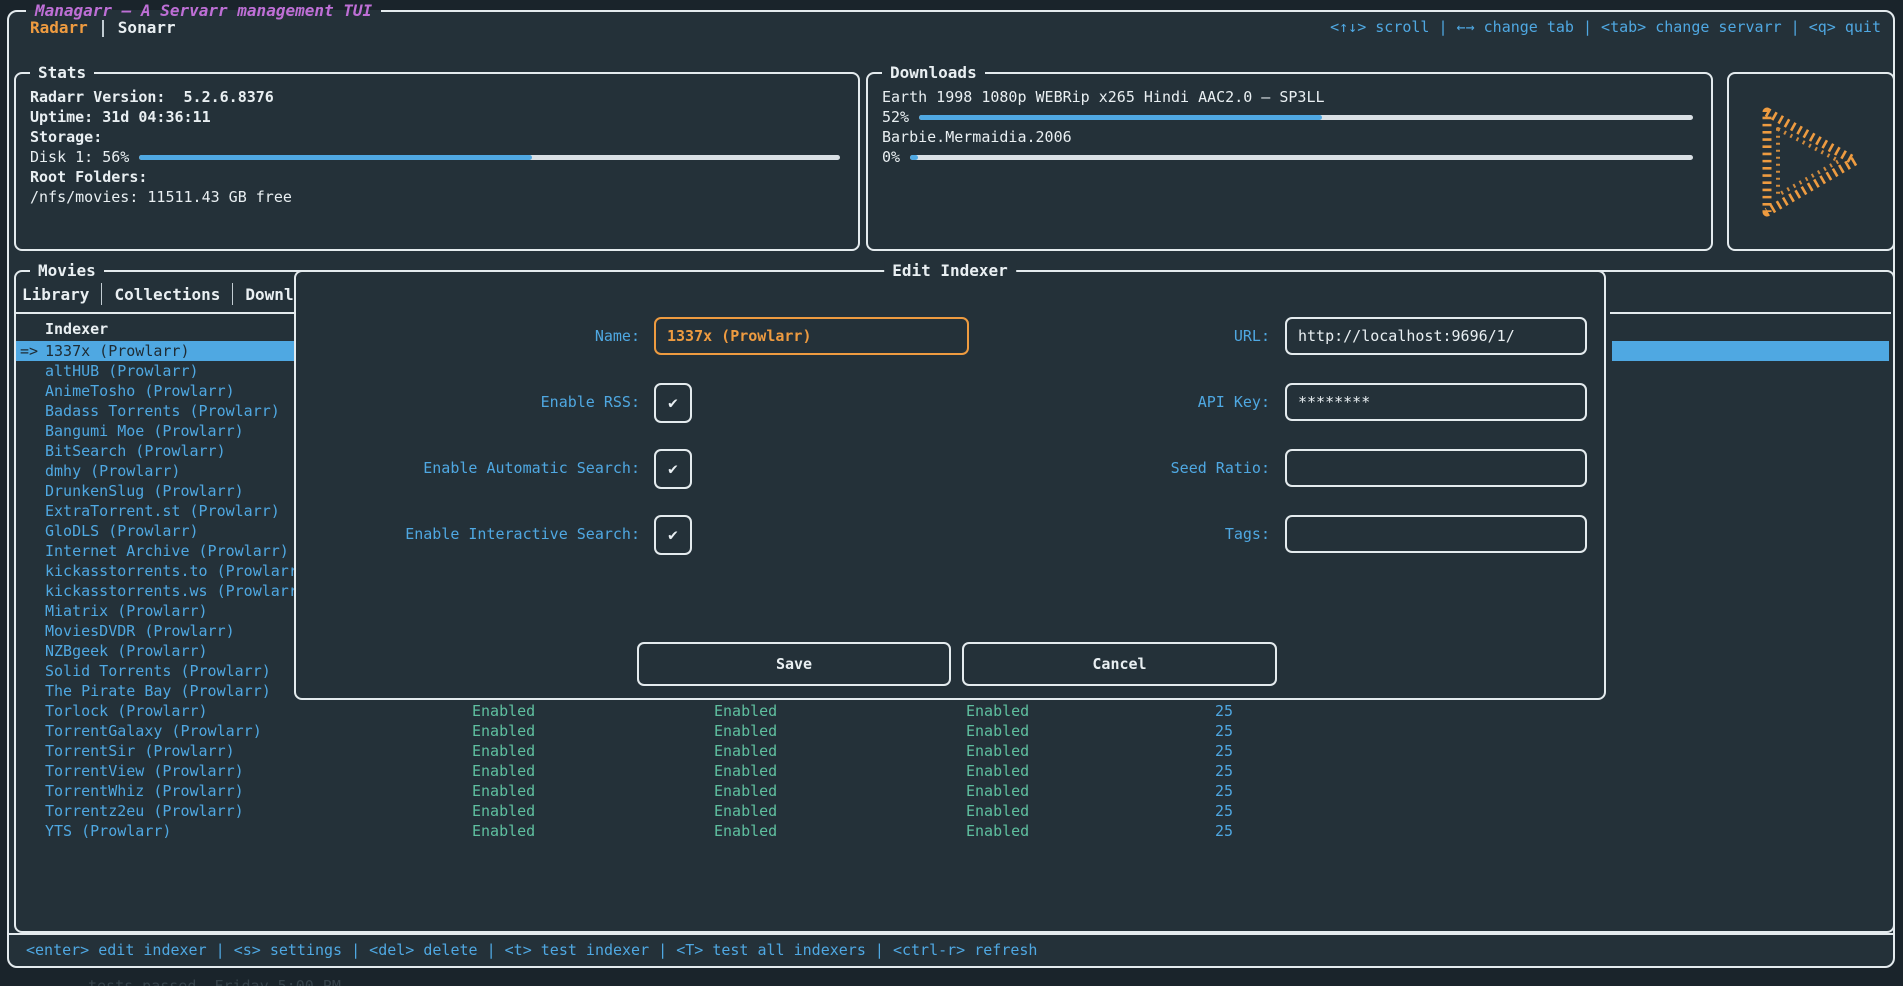 This screenshot has height=986, width=1903. What do you see at coordinates (1811, 161) in the screenshot?
I see `logo-panel` at bounding box center [1811, 161].